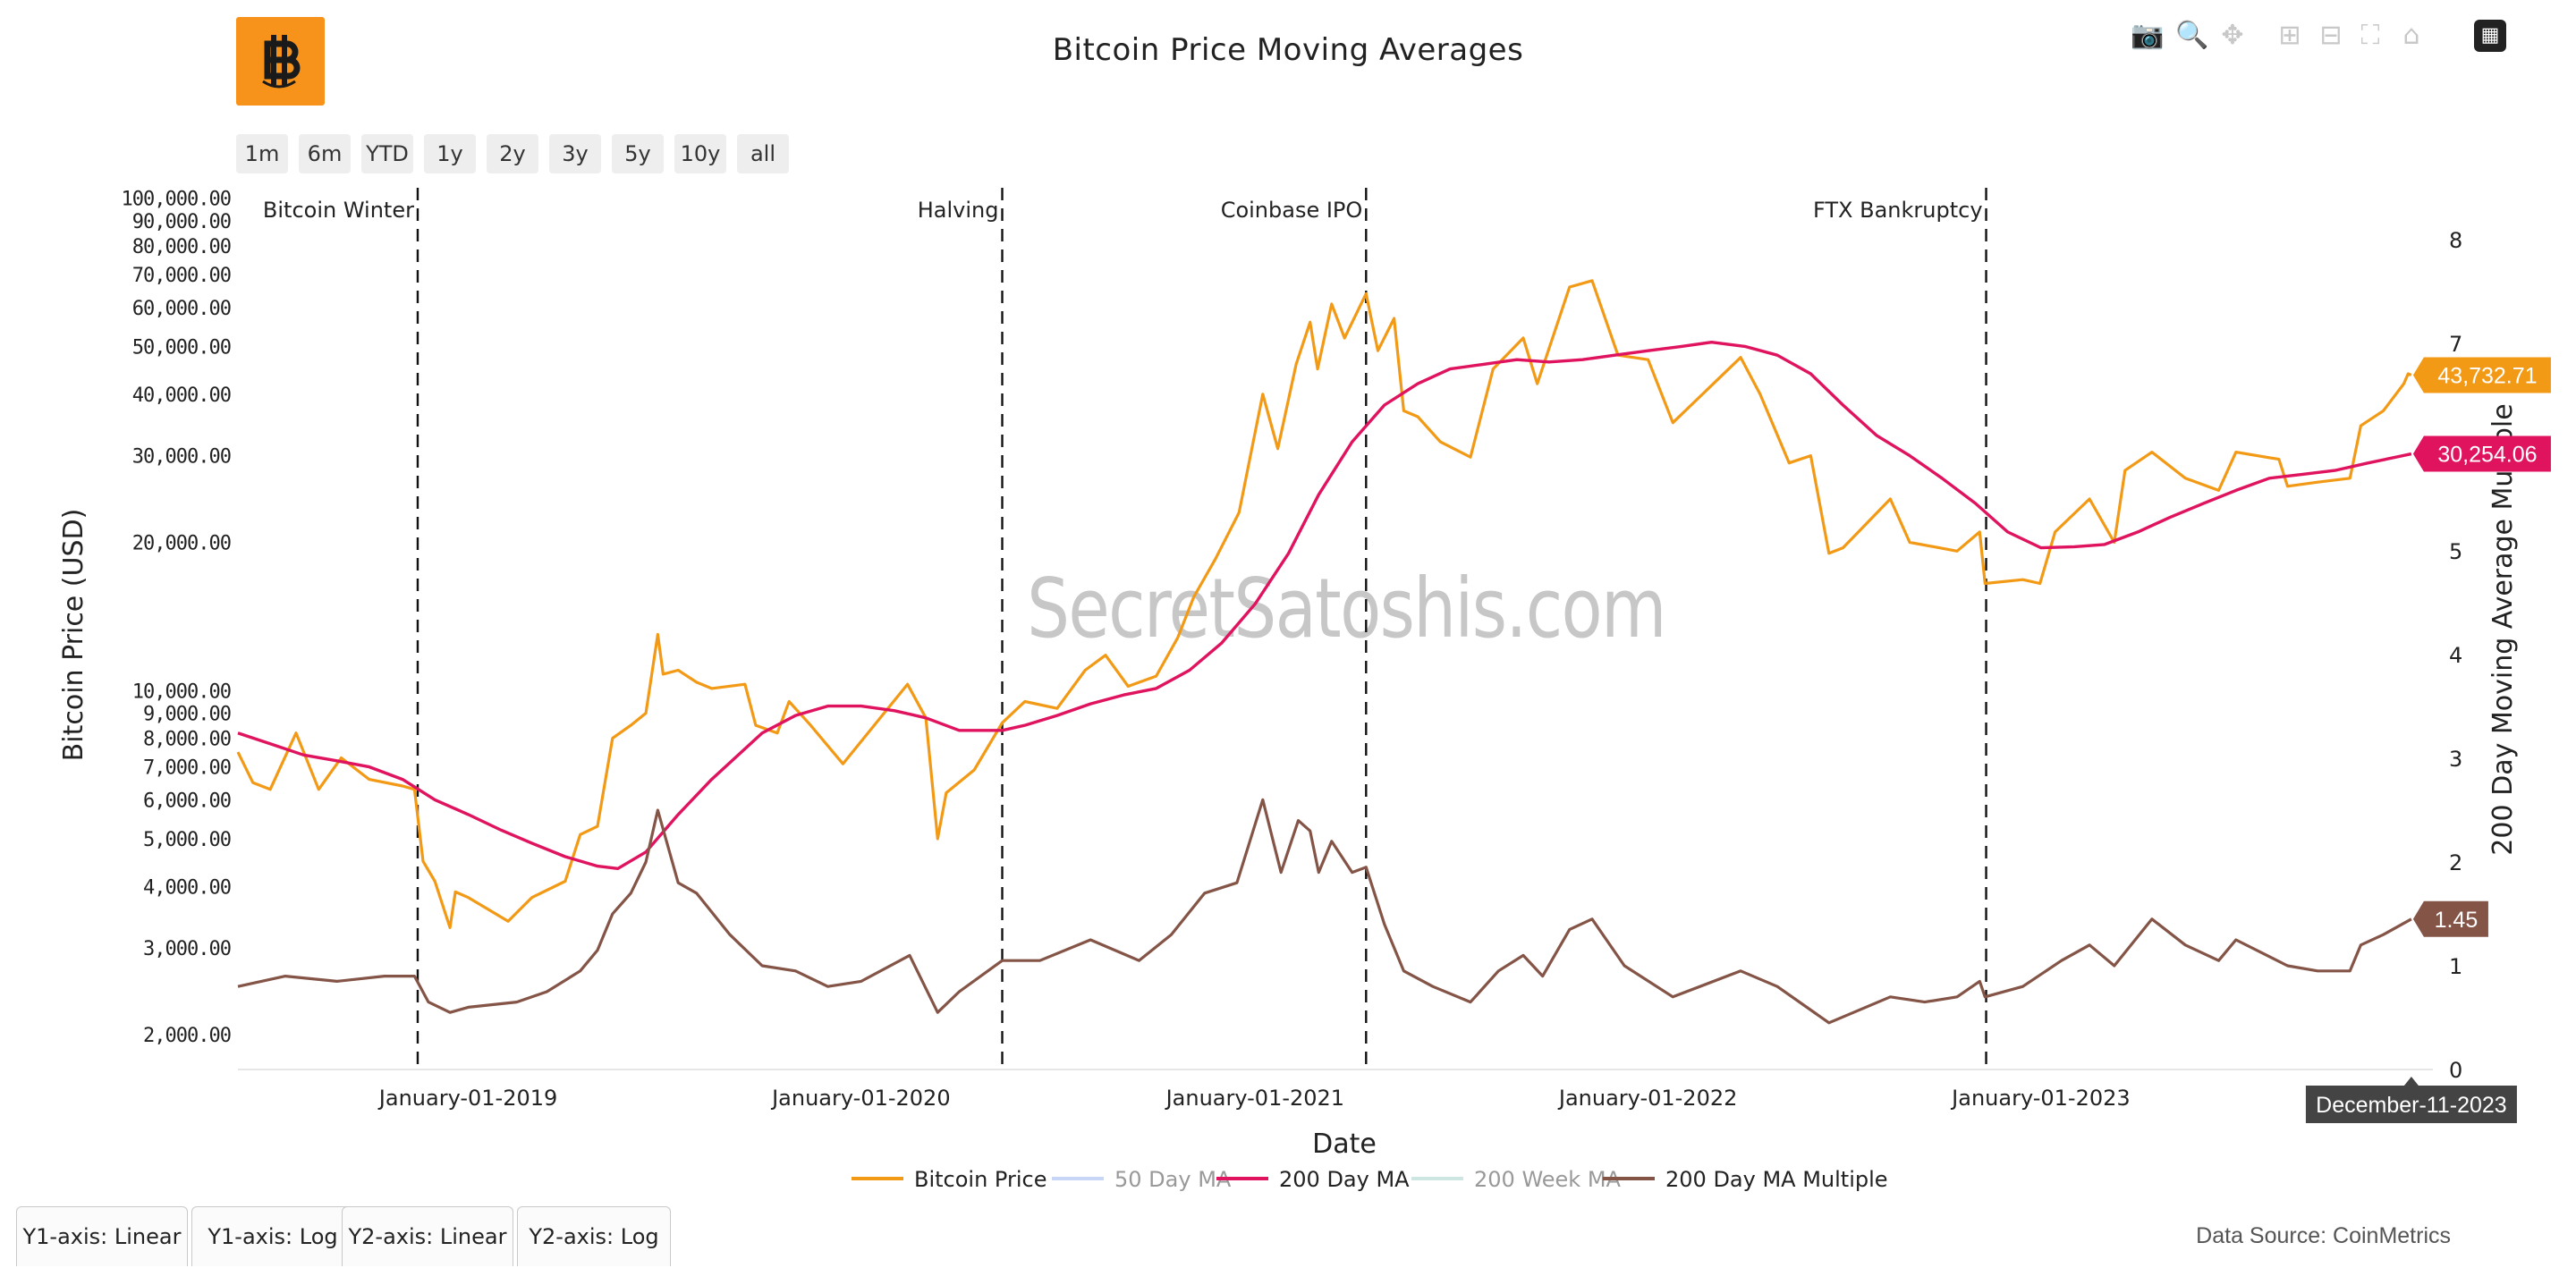 Image resolution: width=2576 pixels, height=1268 pixels. Describe the element at coordinates (512, 153) in the screenshot. I see `range-button-2y: 2y` at that location.